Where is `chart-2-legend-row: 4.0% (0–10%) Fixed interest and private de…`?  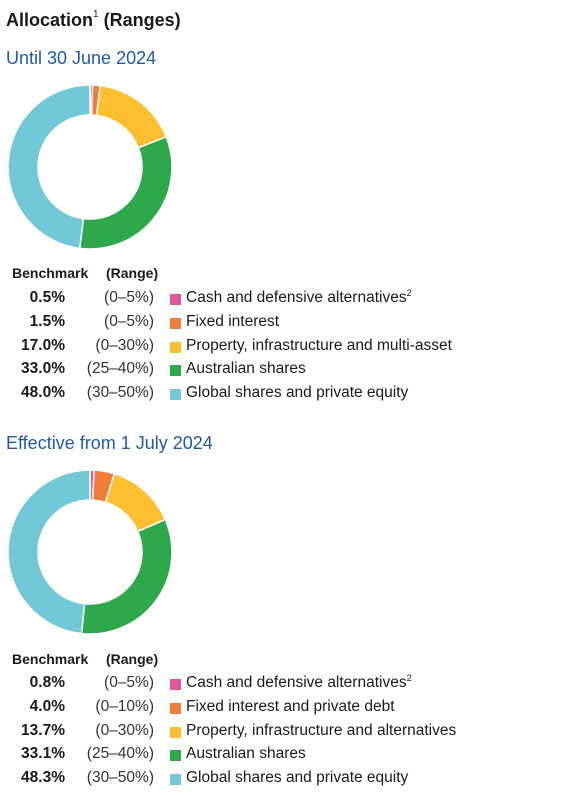 chart-2-legend-row: 4.0% (0–10%) Fixed interest and private de… is located at coordinates (287, 709).